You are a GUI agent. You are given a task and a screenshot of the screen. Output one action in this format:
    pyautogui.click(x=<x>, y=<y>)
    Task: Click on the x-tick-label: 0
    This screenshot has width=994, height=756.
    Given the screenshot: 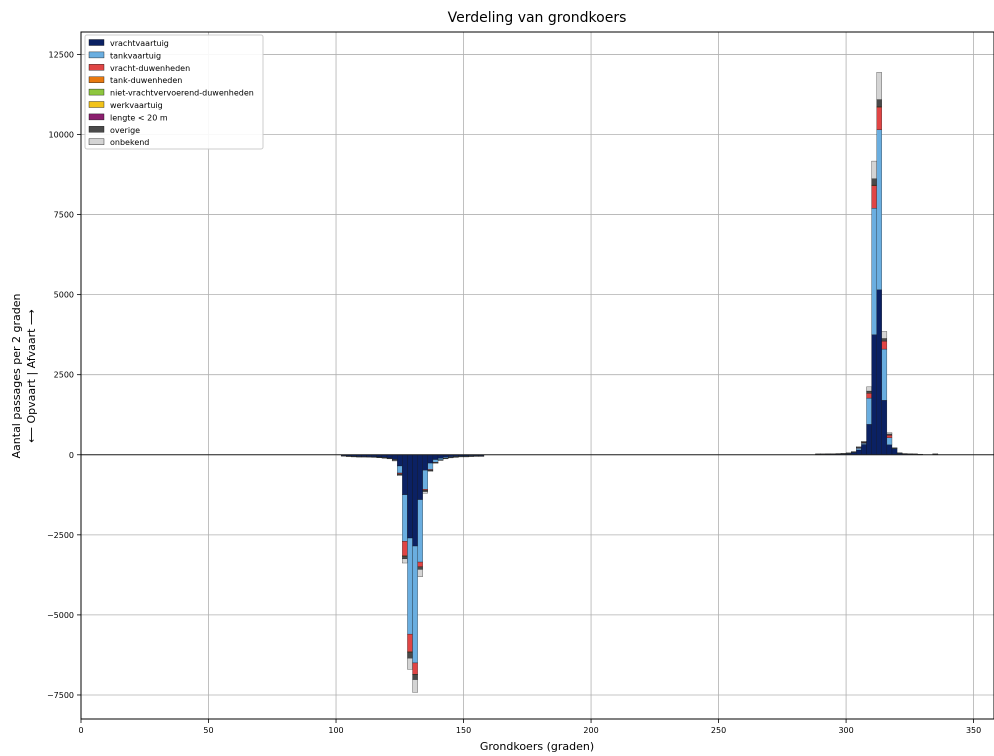 What is the action you would take?
    pyautogui.click(x=80, y=730)
    